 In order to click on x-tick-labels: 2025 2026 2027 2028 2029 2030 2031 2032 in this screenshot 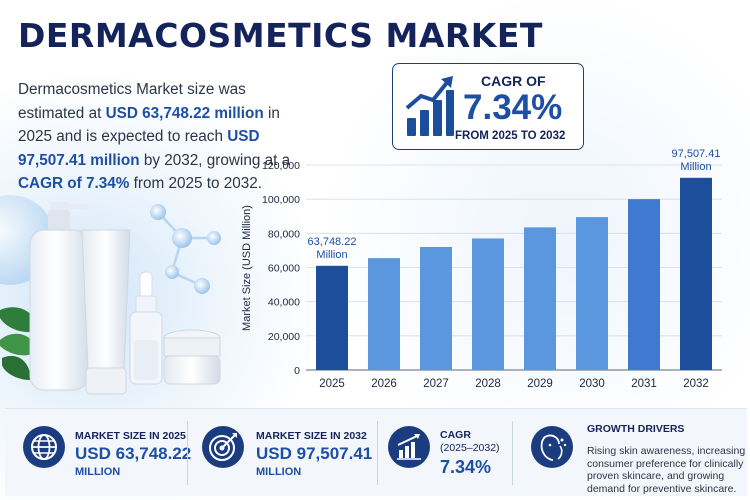, I will do `click(514, 384)`.